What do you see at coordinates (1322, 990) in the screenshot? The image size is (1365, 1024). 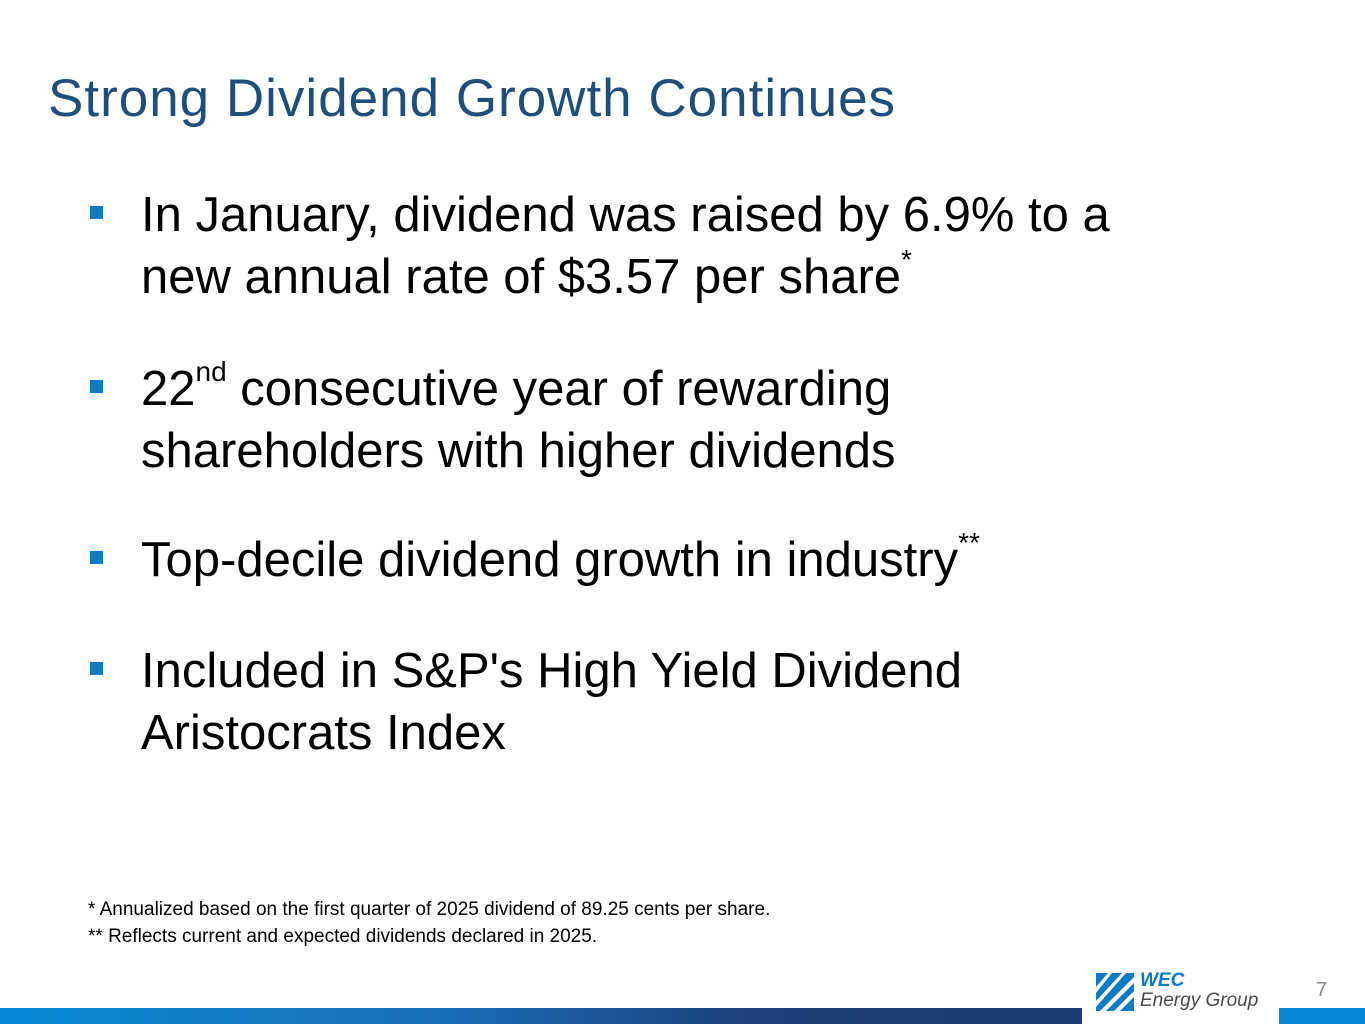 I see `page-number: 7` at bounding box center [1322, 990].